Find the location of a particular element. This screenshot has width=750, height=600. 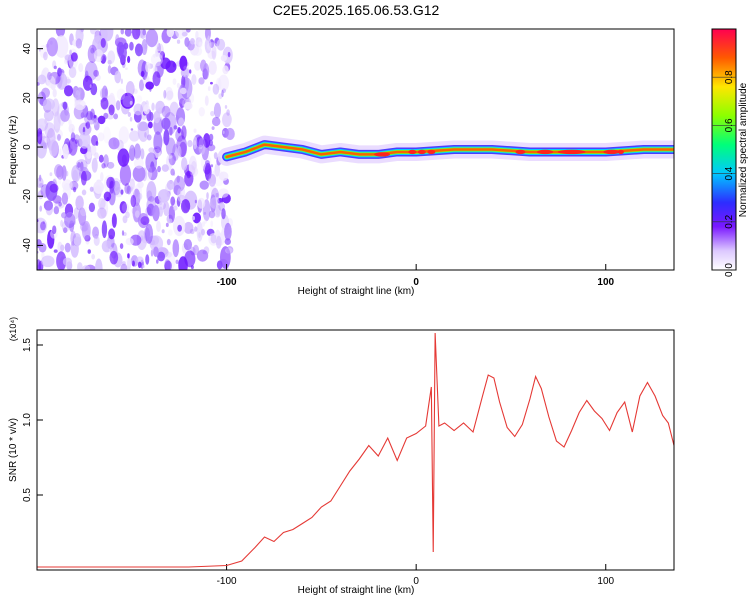

line-x-axis-label: Height of straight line (km) is located at coordinates (356, 590).